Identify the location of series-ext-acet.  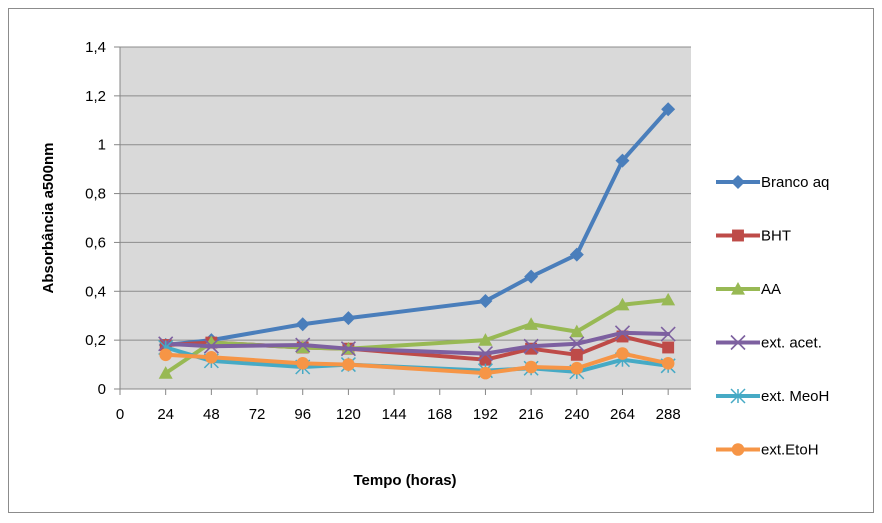
(417, 343).